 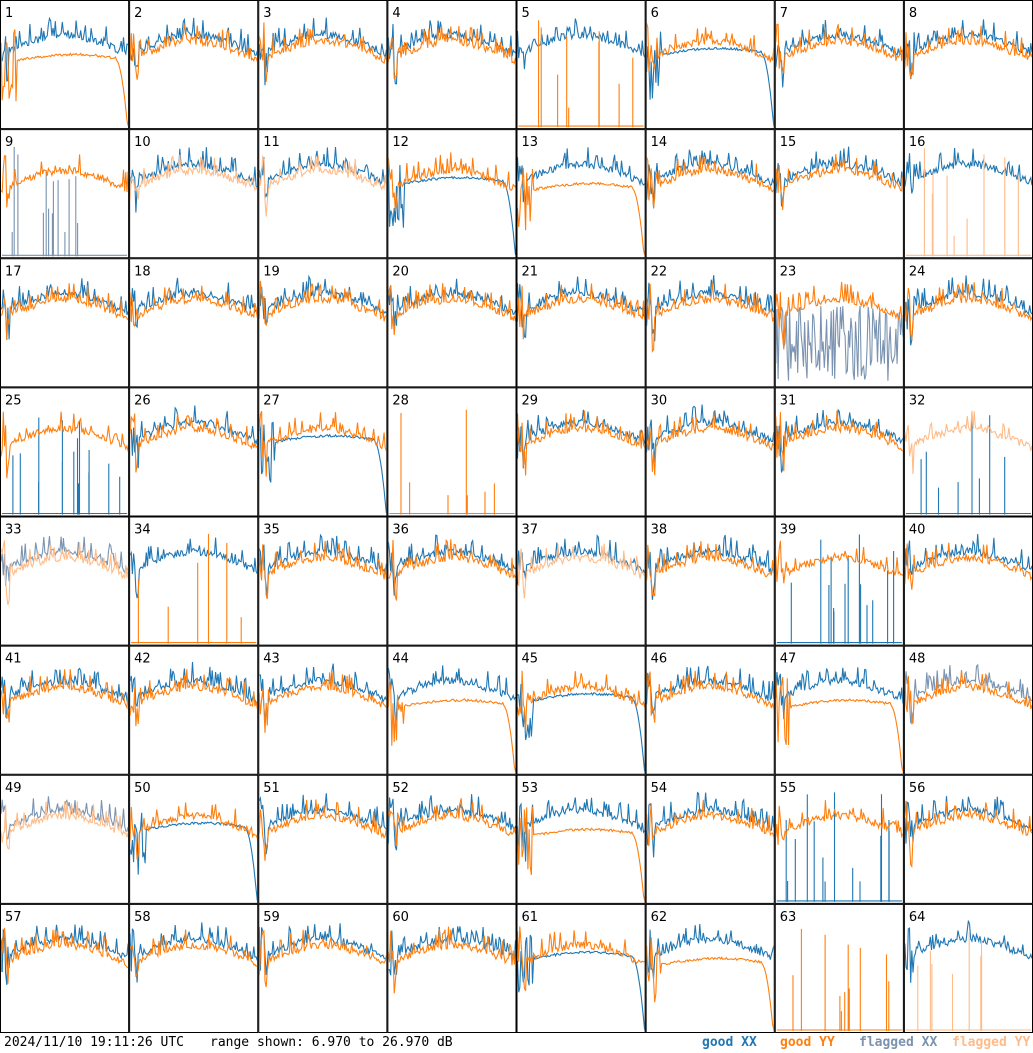 What do you see at coordinates (13, 659) in the screenshot?
I see `panel-number: 41` at bounding box center [13, 659].